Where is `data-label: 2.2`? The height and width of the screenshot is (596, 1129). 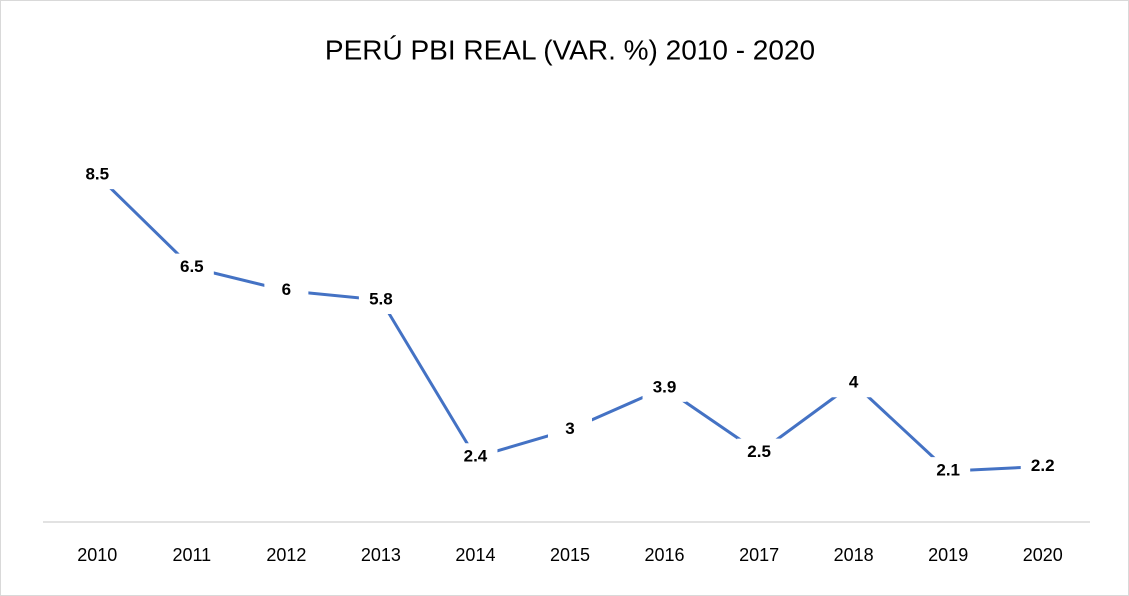
data-label: 2.2 is located at coordinates (1043, 465).